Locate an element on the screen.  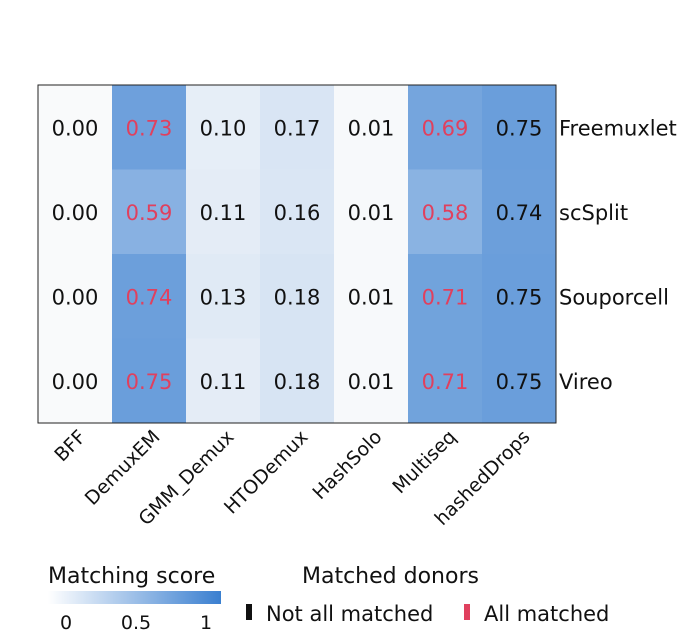
row-labels: Freemuxlet scSplit Souporcell Vireo is located at coordinates (618, 255).